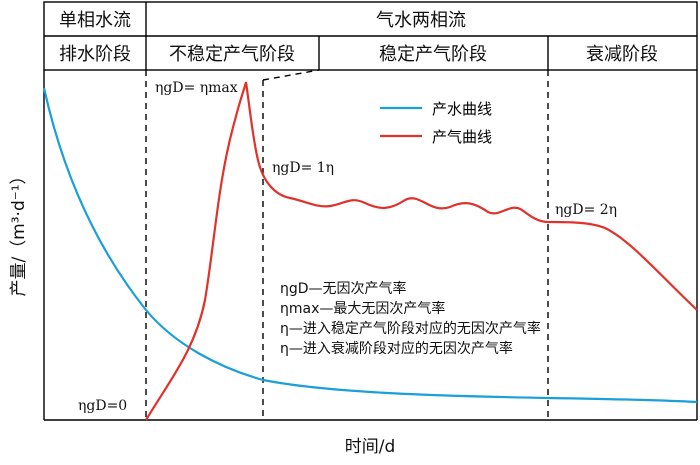 This screenshot has height=465, width=700. I want to click on legend-water-label: 产水曲线, so click(462, 109).